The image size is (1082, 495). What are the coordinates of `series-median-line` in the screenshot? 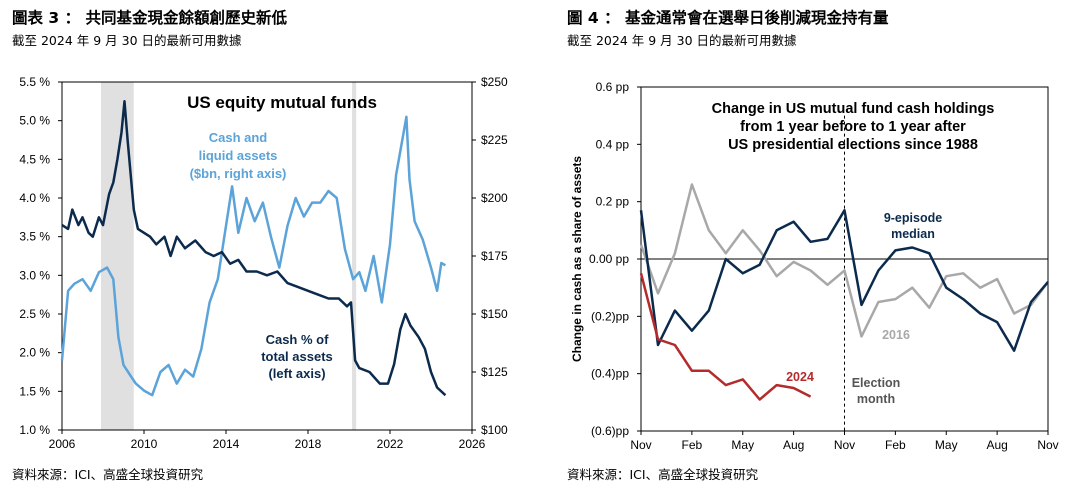 It's located at (844, 280).